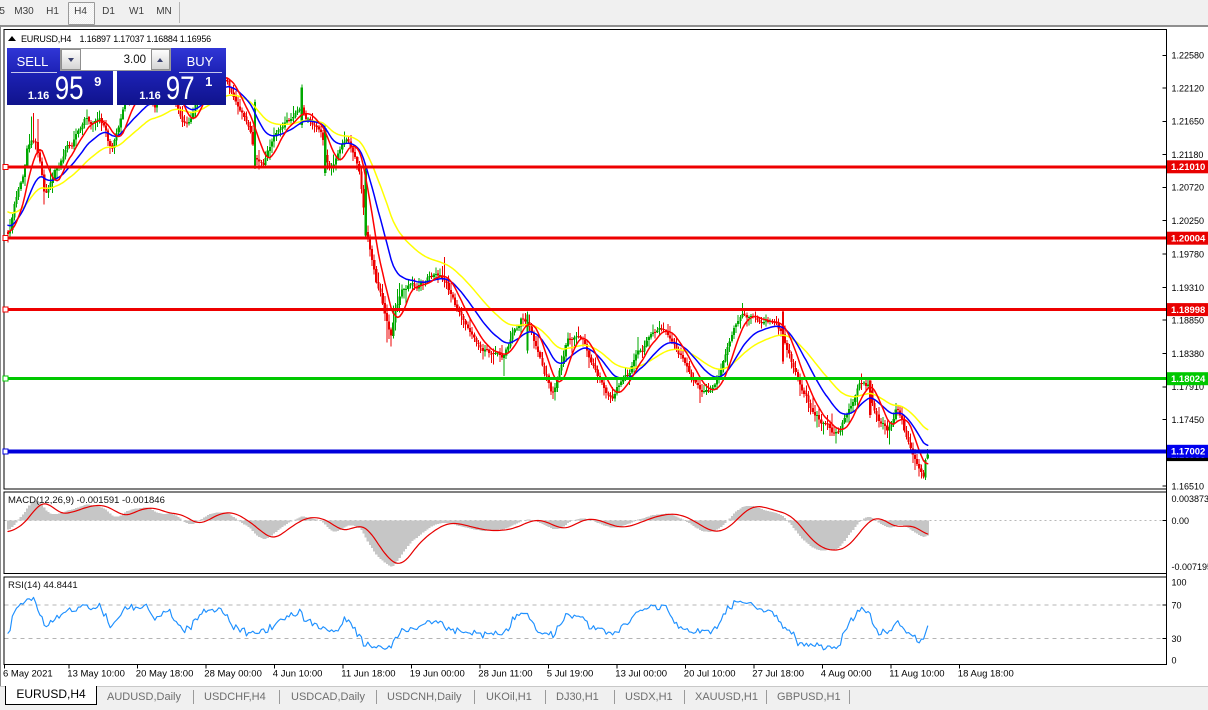 The image size is (1208, 710). I want to click on svg-text: 28 May 00:00, so click(233, 674).